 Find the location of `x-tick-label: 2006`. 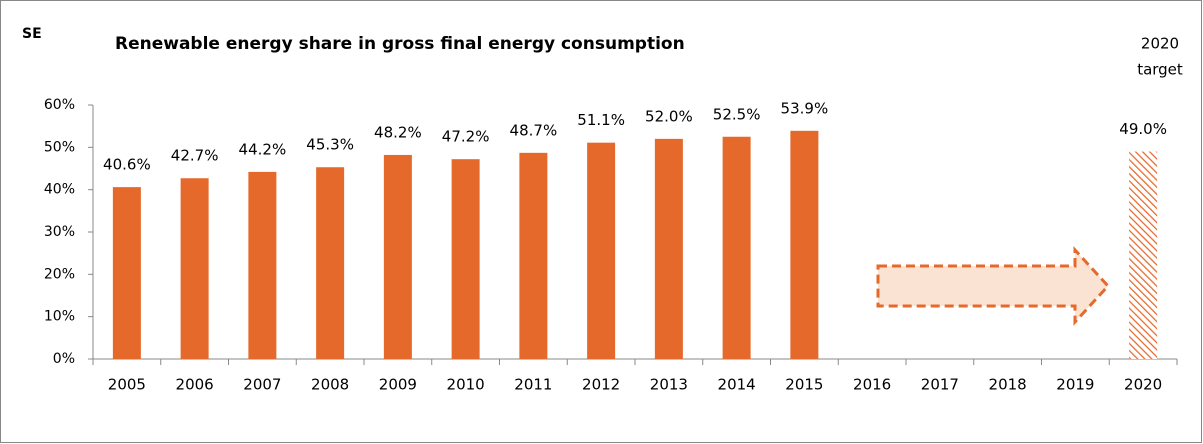

x-tick-label: 2006 is located at coordinates (195, 385).